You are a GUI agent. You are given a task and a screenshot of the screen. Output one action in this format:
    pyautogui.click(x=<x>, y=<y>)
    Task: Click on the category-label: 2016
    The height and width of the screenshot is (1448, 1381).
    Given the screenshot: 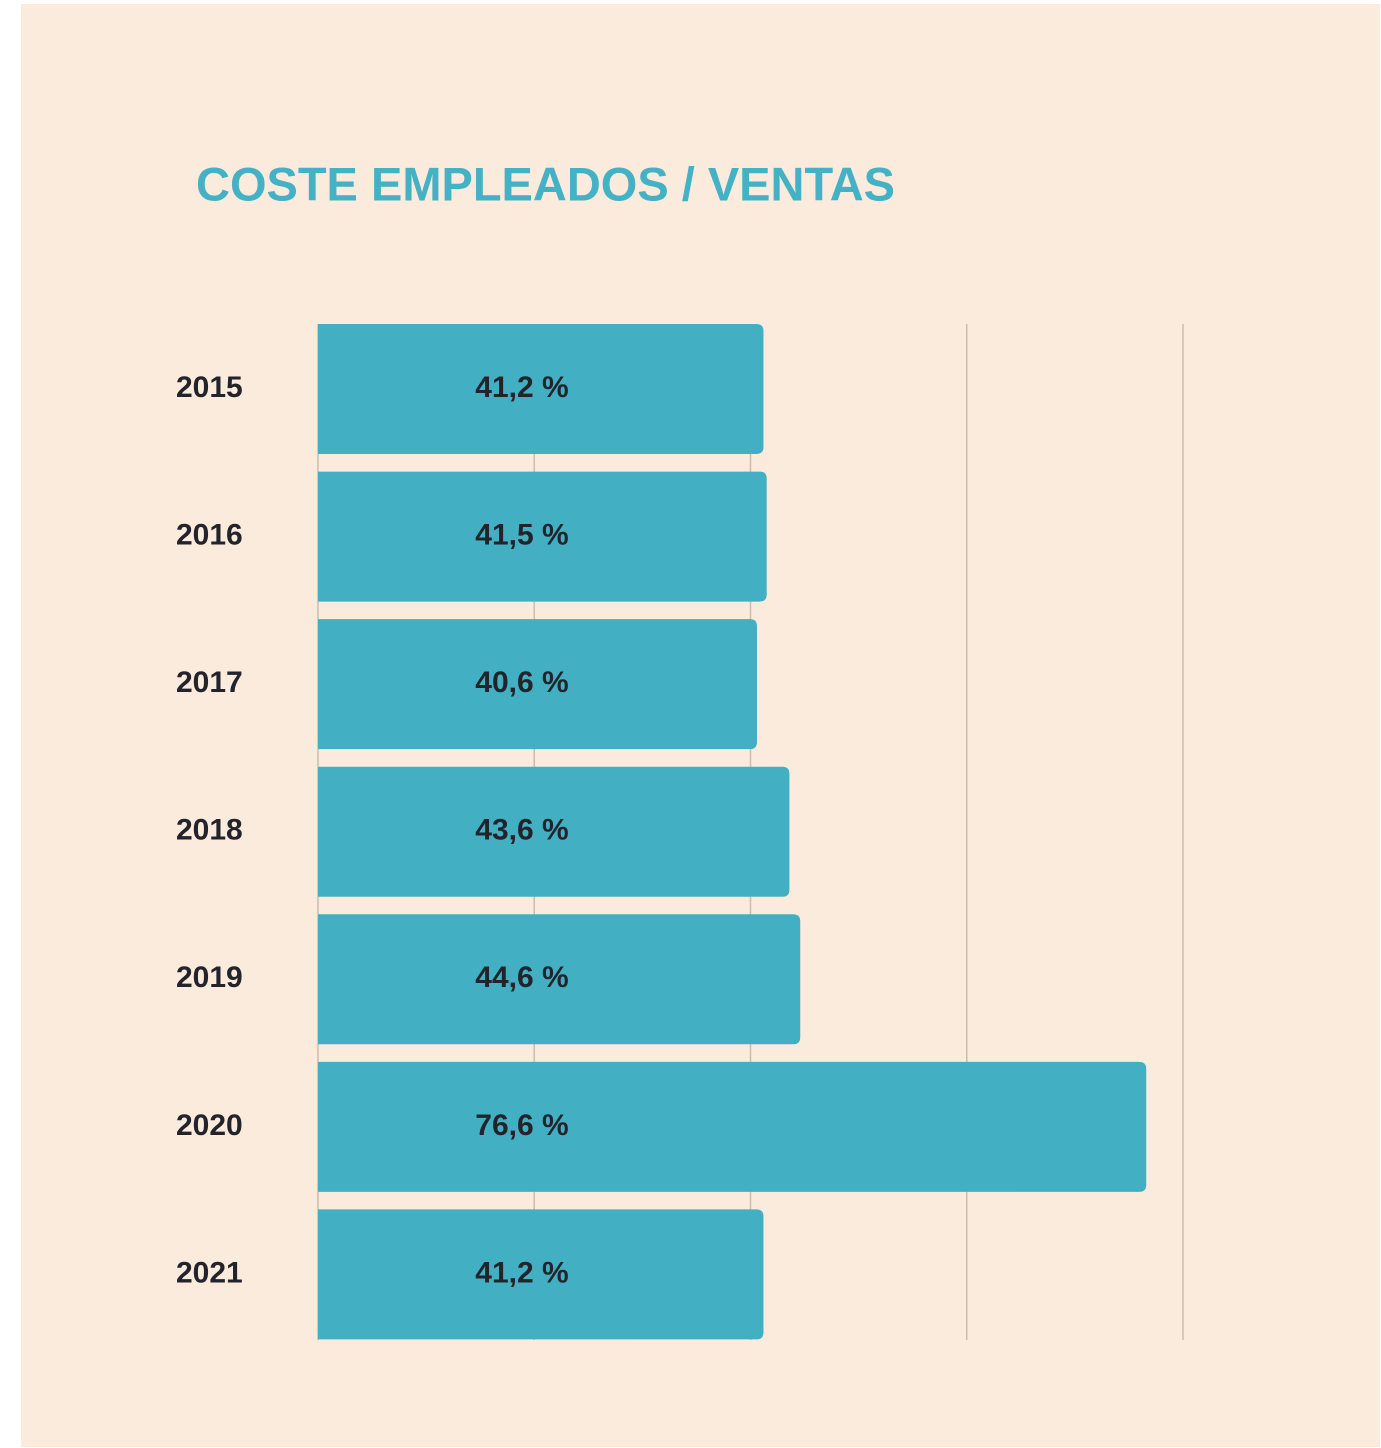 What is the action you would take?
    pyautogui.click(x=209, y=534)
    